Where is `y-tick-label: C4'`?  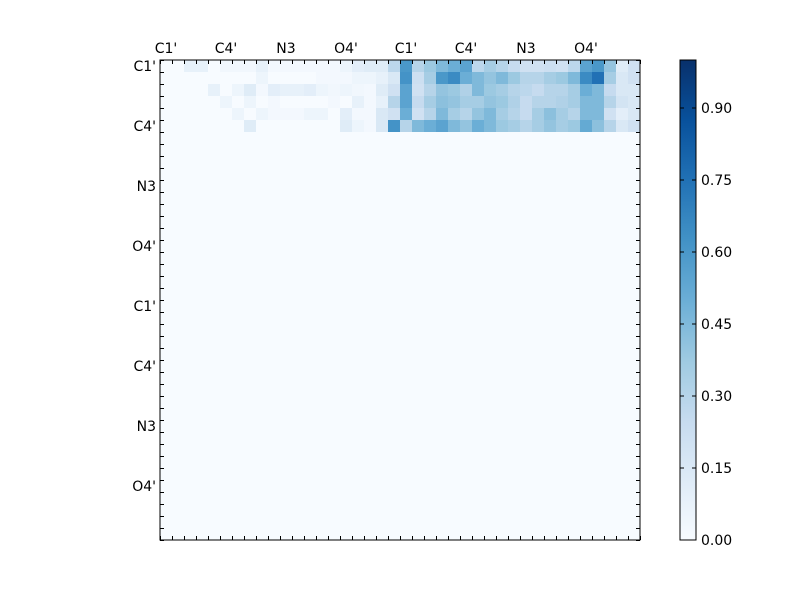
y-tick-label: C4' is located at coordinates (144, 367).